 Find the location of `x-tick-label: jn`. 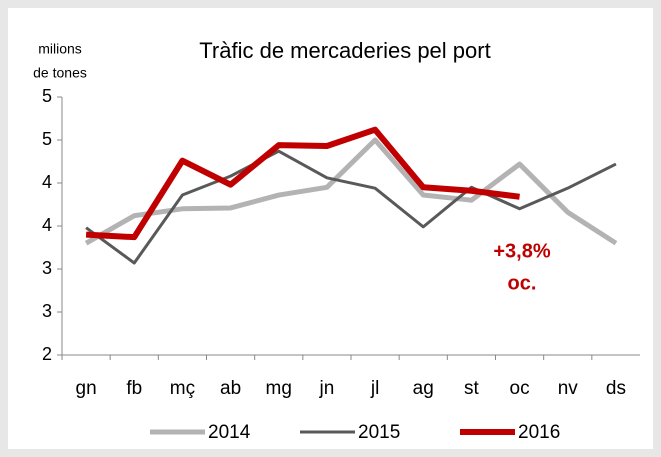

x-tick-label: jn is located at coordinates (327, 388).